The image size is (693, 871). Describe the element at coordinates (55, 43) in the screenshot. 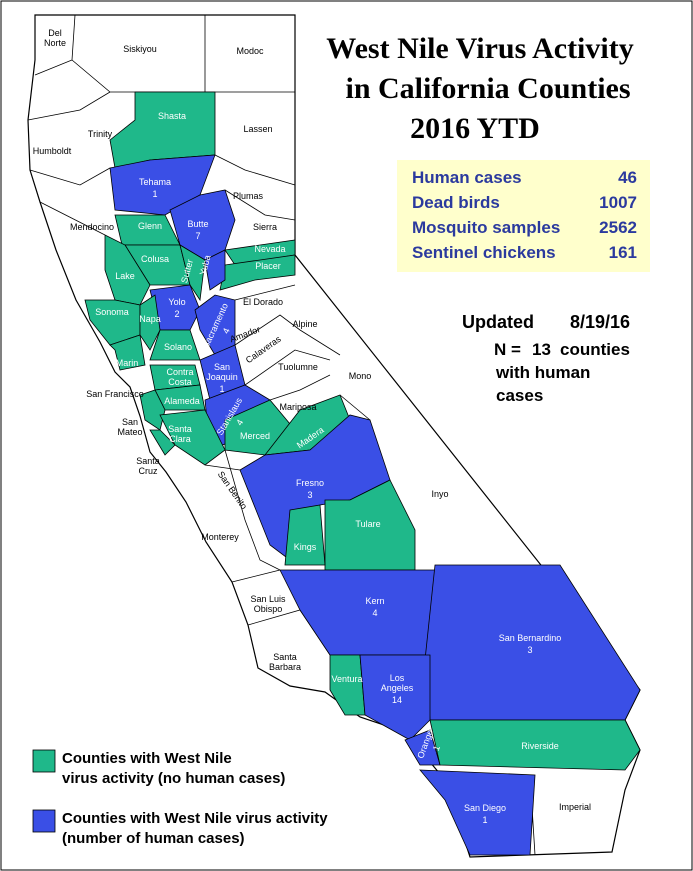

I see `county-name: Norte` at that location.